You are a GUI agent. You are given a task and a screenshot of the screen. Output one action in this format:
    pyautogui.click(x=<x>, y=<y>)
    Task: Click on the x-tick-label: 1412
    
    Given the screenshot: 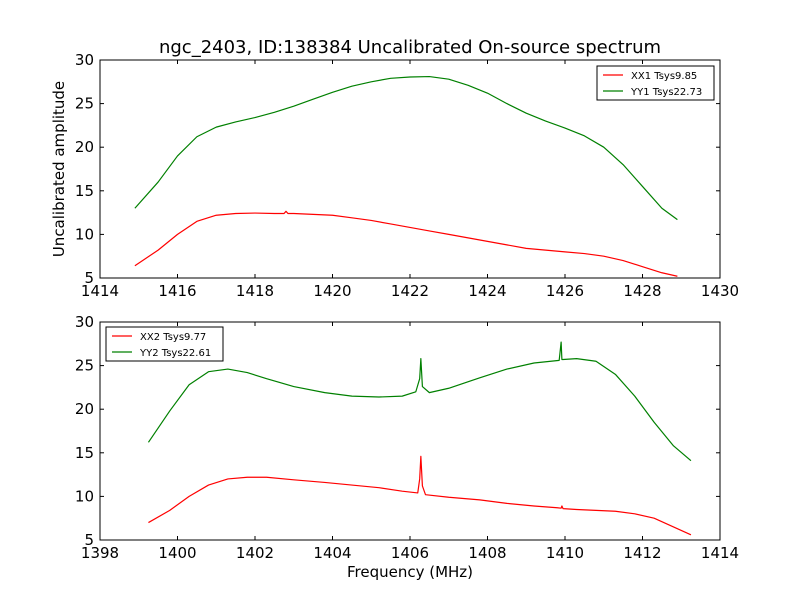 What is the action you would take?
    pyautogui.click(x=642, y=553)
    